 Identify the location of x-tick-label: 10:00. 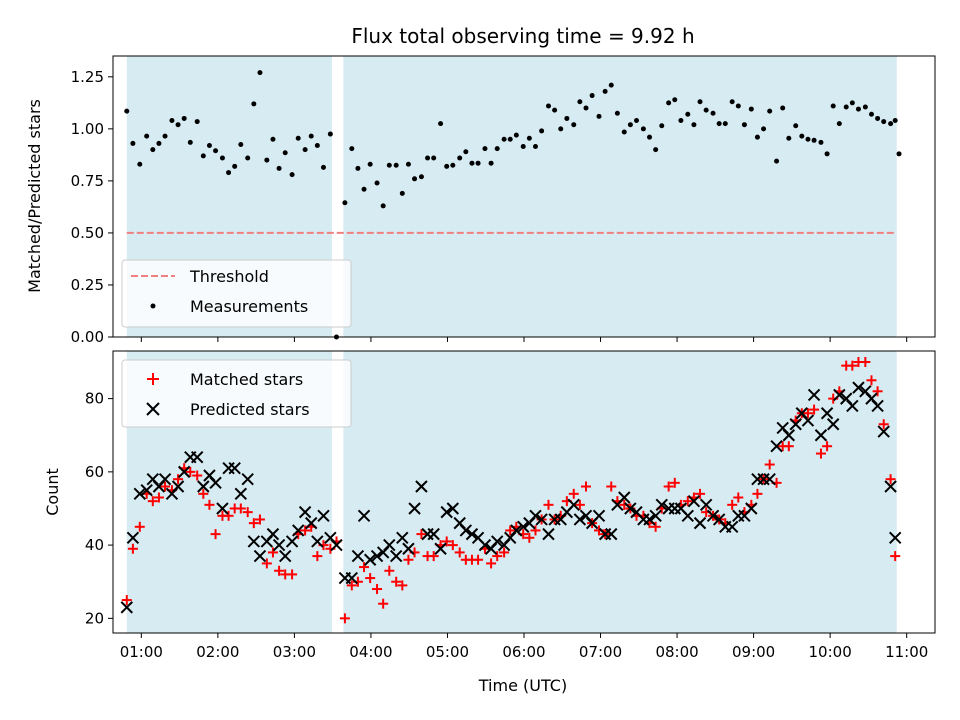
(830, 652).